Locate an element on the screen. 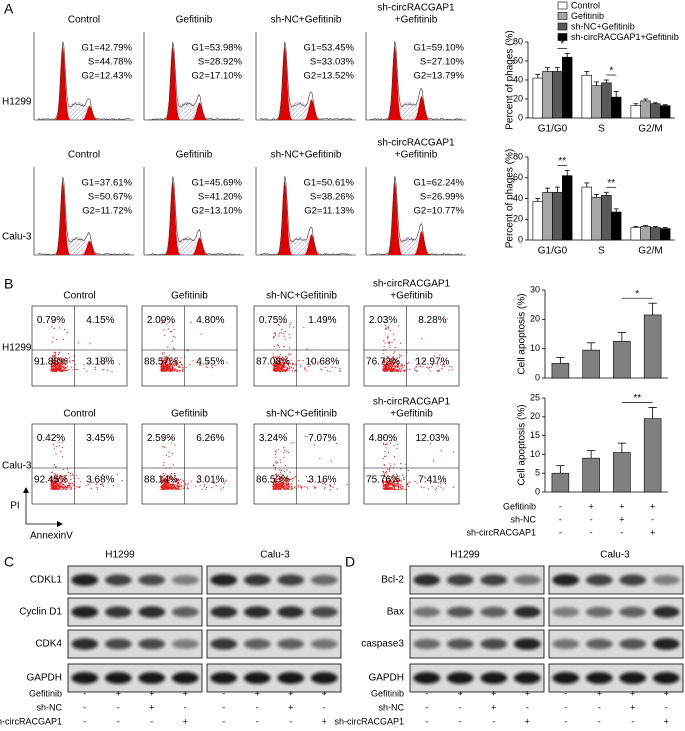 The width and height of the screenshot is (685, 731). plot-frame is located at coordinates (301, 346).